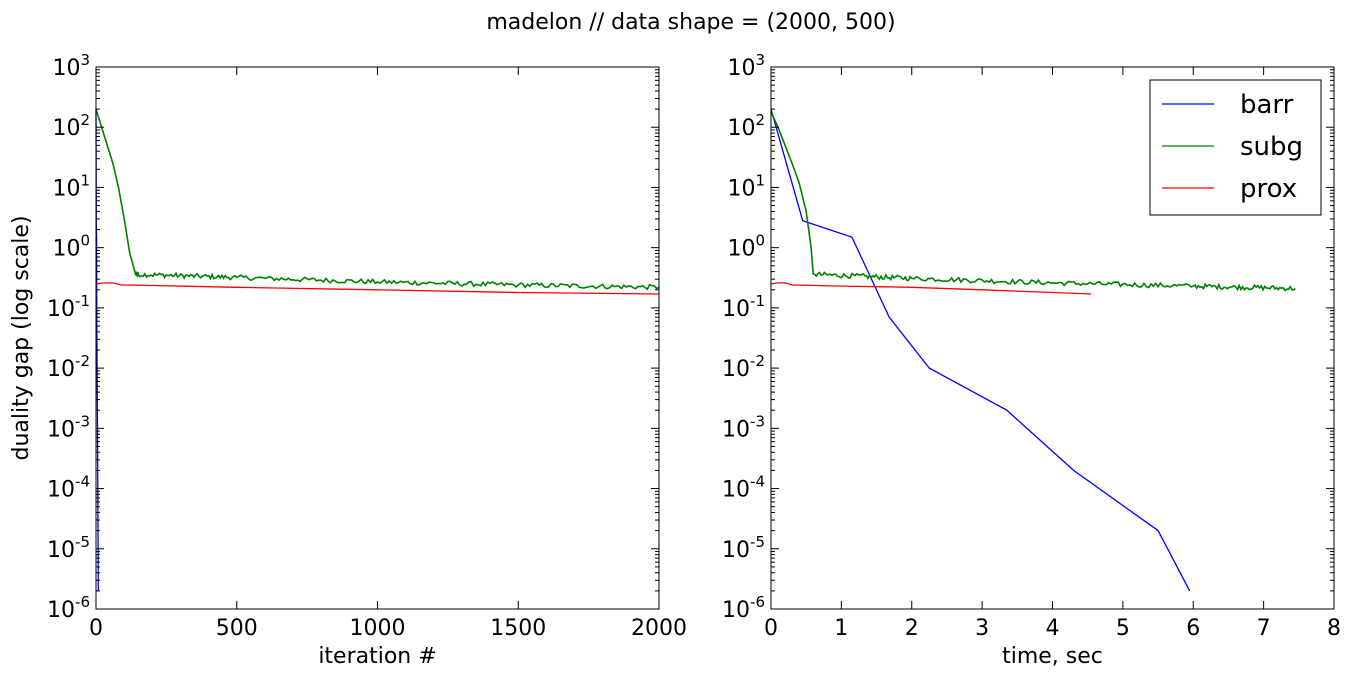 The height and width of the screenshot is (679, 1352). I want to click on x-axis-label: time, sec, so click(1052, 656).